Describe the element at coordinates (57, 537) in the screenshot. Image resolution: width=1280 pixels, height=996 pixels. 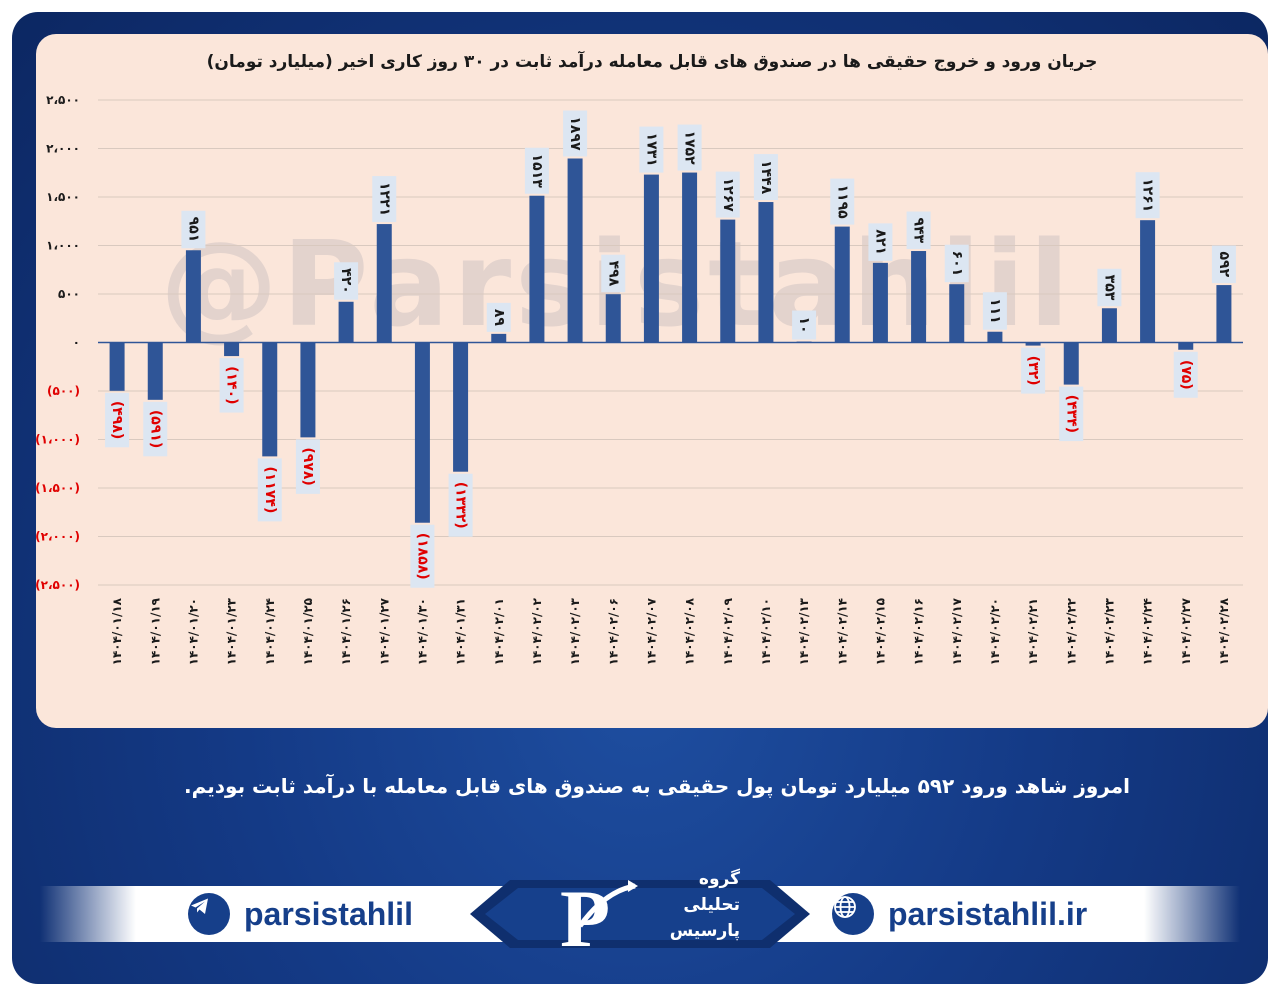
I see `y-tick-label: (۲،۰۰۰)` at that location.